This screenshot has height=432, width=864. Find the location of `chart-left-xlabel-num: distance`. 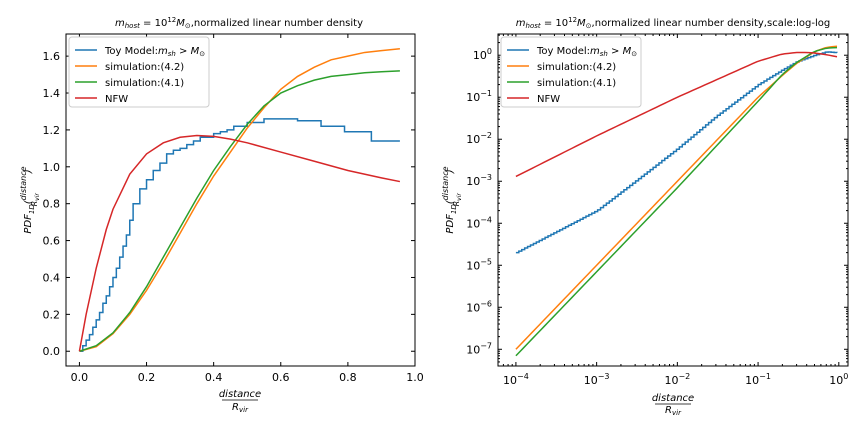

chart-left-xlabel-num: distance is located at coordinates (240, 394).